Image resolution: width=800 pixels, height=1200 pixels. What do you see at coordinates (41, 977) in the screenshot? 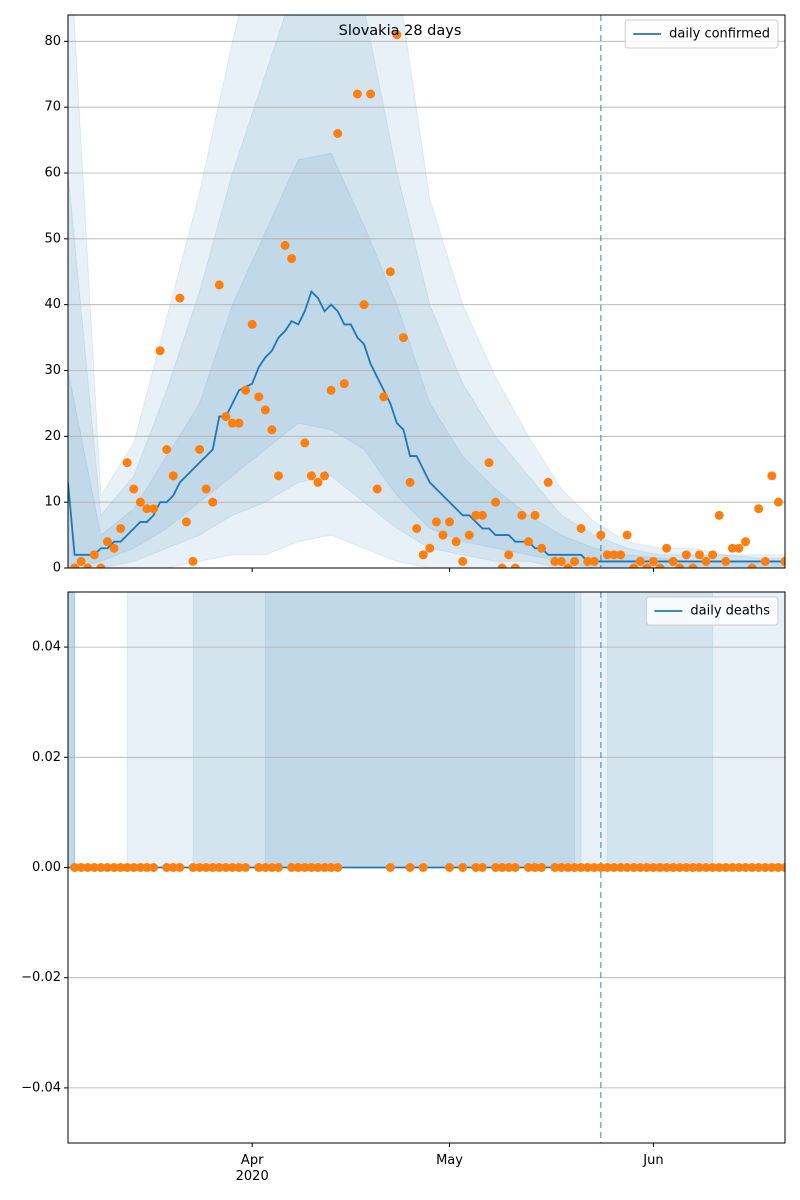
I see `y-tick-label: −0.02` at bounding box center [41, 977].